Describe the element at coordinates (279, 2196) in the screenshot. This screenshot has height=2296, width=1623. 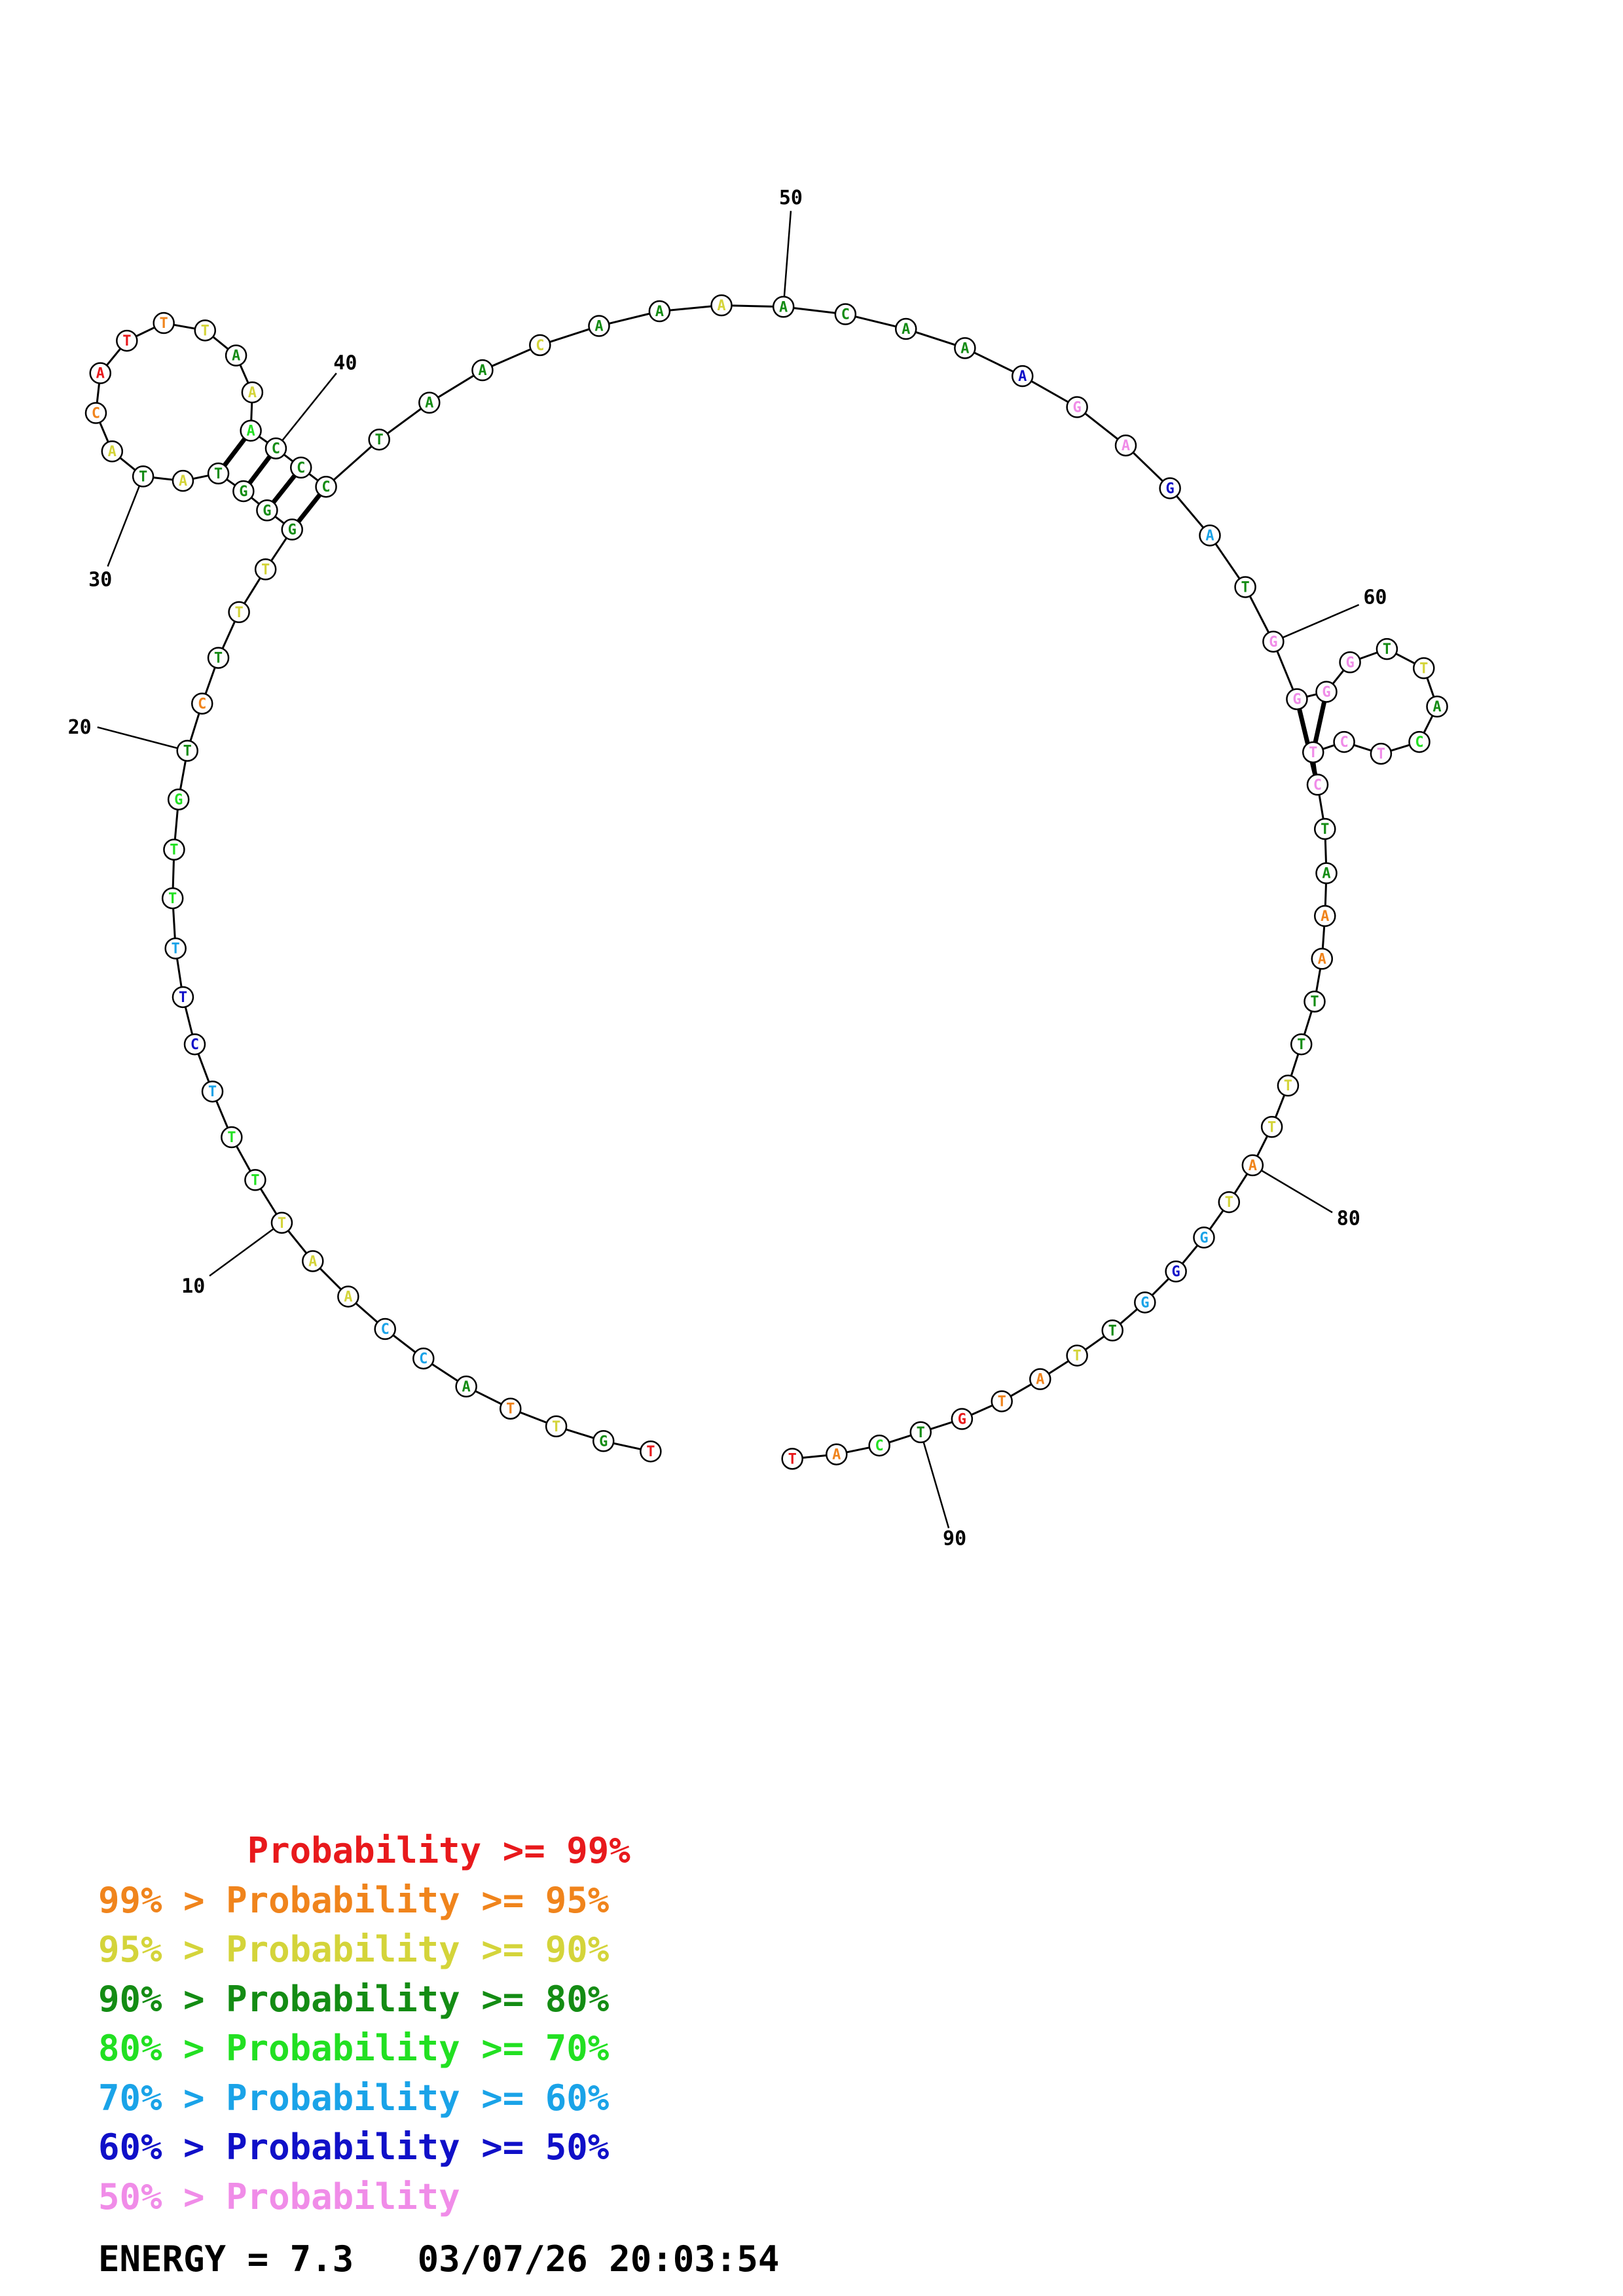
I see `legend-line: 50% > Probability` at that location.